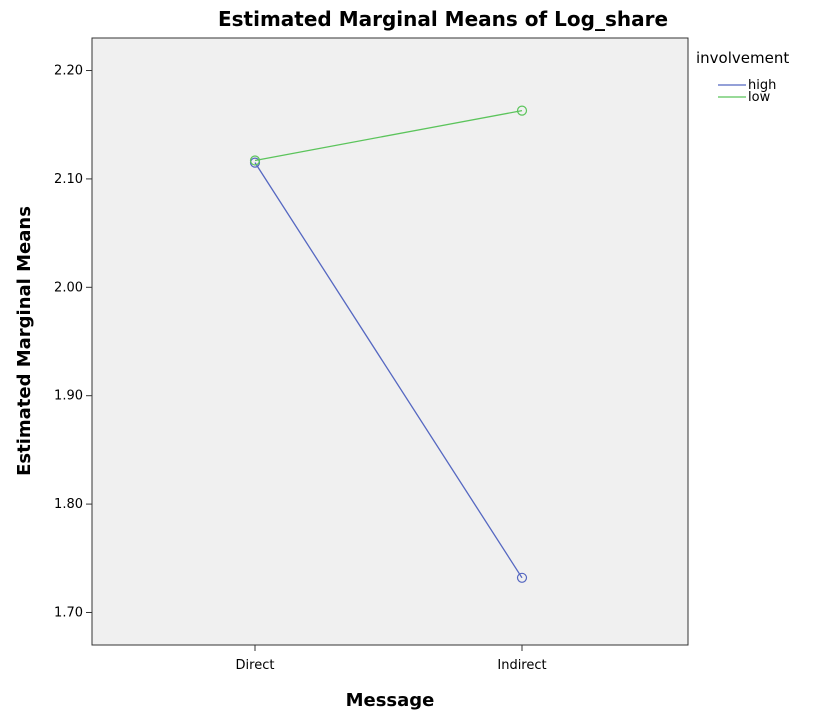 This screenshot has height=716, width=813. I want to click on legend-label-low: low, so click(759, 97).